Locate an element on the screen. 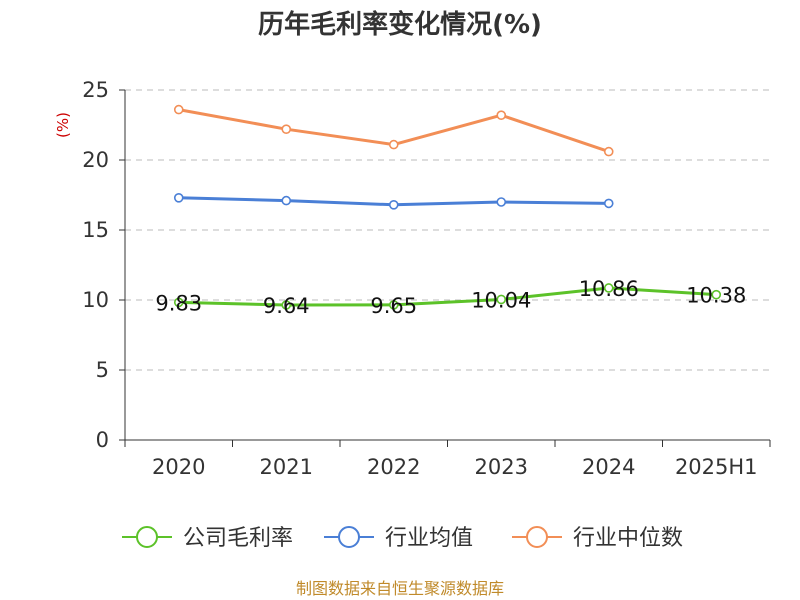  data-point-0-2022 is located at coordinates (393, 305).